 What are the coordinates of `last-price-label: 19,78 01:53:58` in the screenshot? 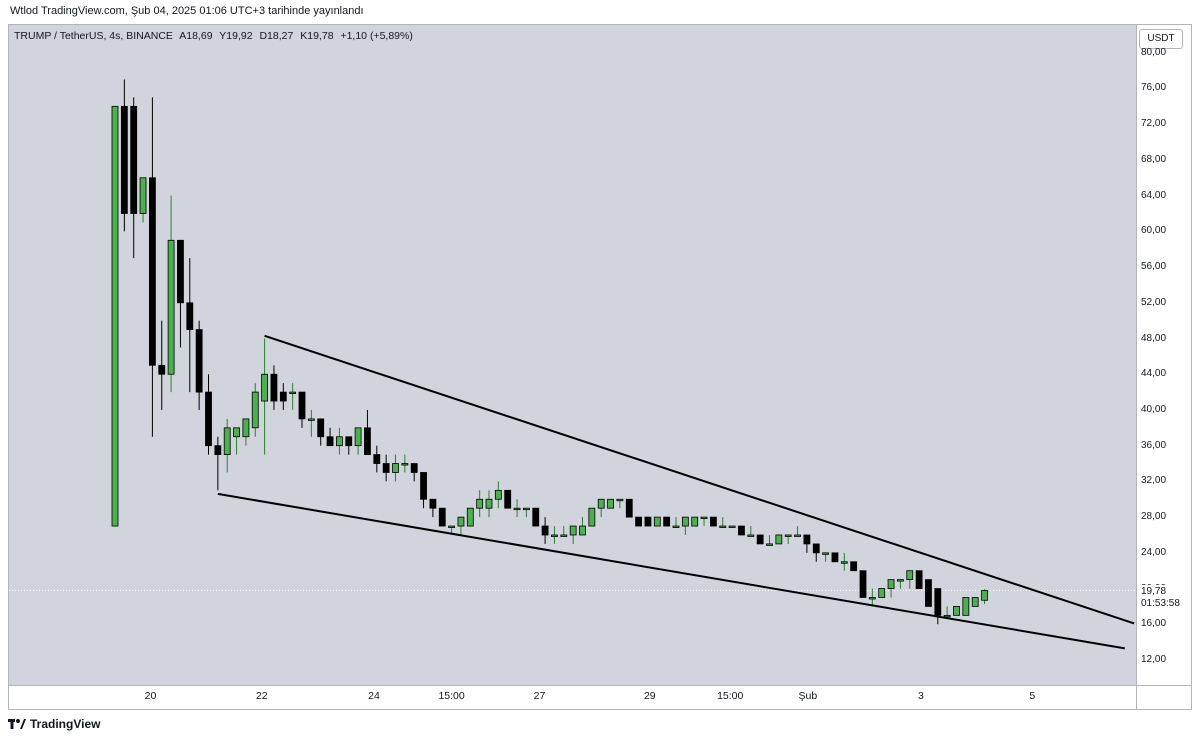 It's located at (1164, 598).